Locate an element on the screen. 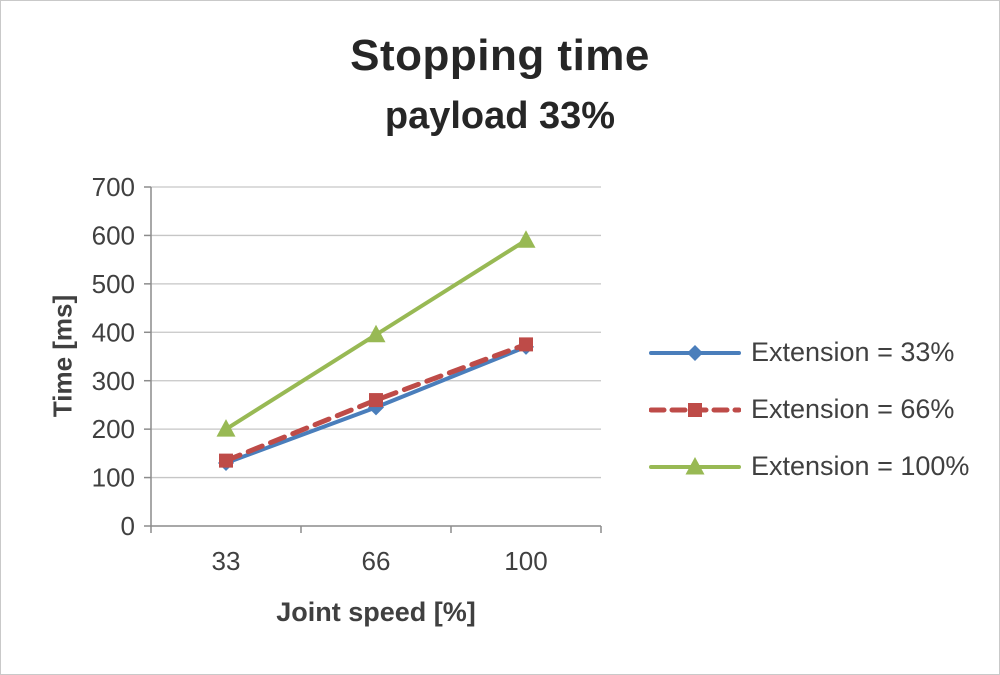 Image resolution: width=1000 pixels, height=675 pixels. legend-item-extension-33: Extension = 33% is located at coordinates (809, 352).